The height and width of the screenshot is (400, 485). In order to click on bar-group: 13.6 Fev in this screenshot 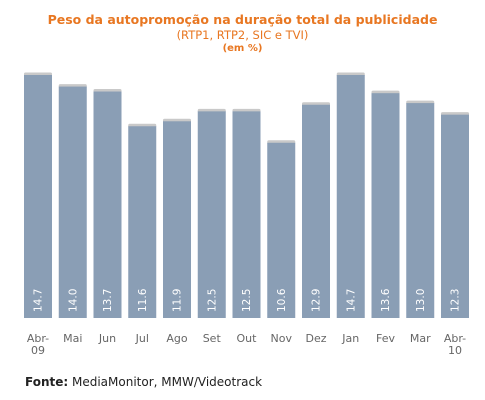, I will do `click(385, 217)`.